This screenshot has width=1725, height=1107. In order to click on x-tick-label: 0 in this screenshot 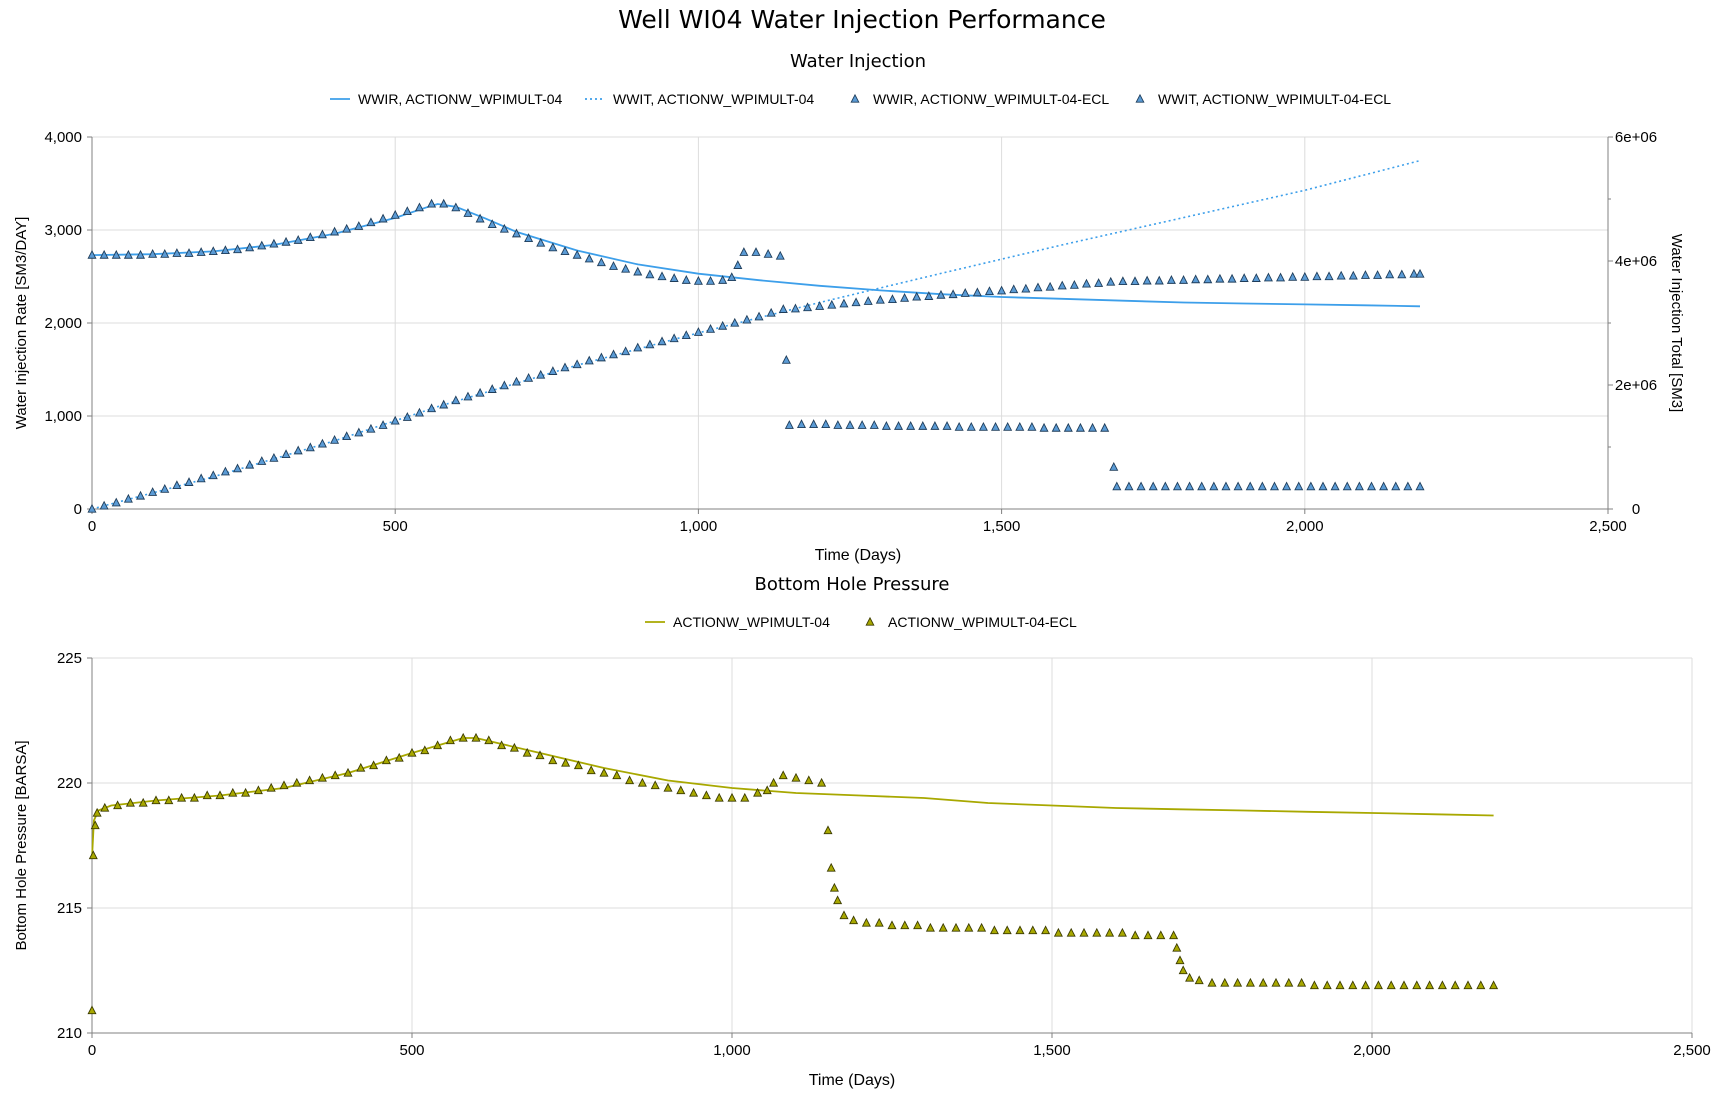, I will do `click(92, 1050)`.